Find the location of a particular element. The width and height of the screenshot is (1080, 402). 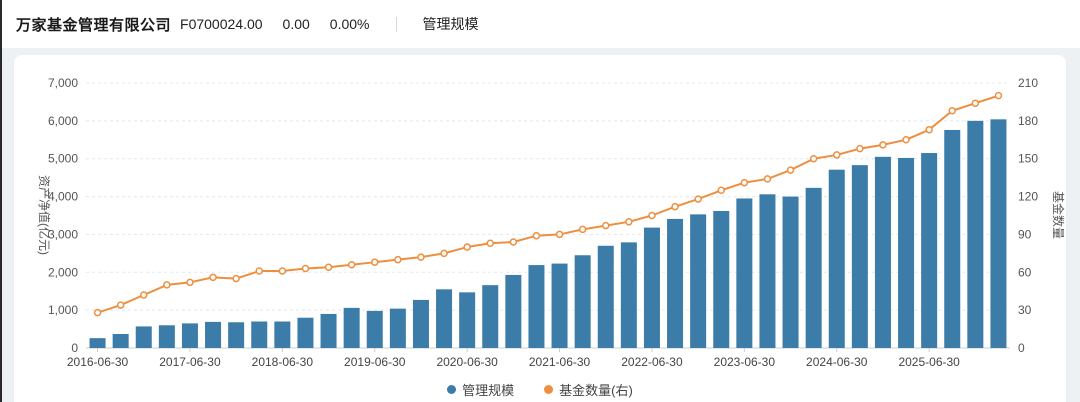

right-axis-tick-label: 0 is located at coordinates (1021, 348).